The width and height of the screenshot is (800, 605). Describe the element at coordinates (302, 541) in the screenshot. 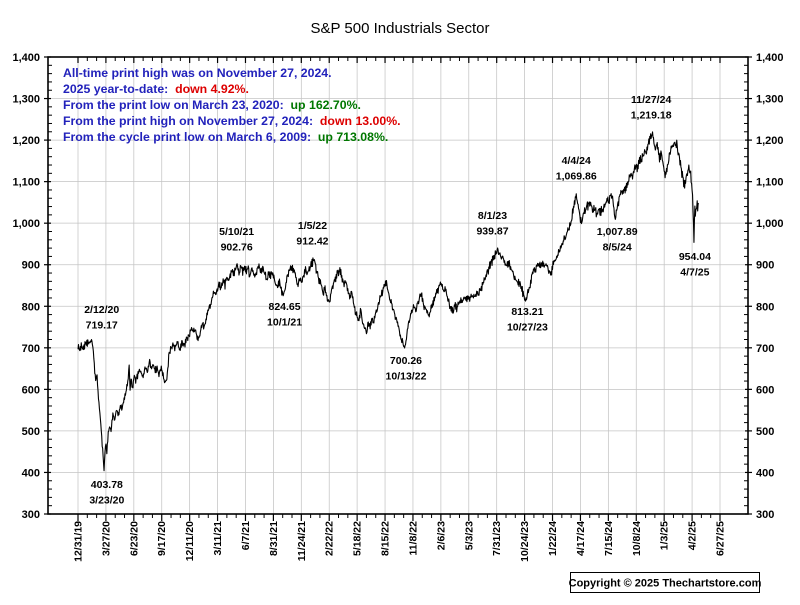

I see `x-tick-label: 11/24/21` at that location.